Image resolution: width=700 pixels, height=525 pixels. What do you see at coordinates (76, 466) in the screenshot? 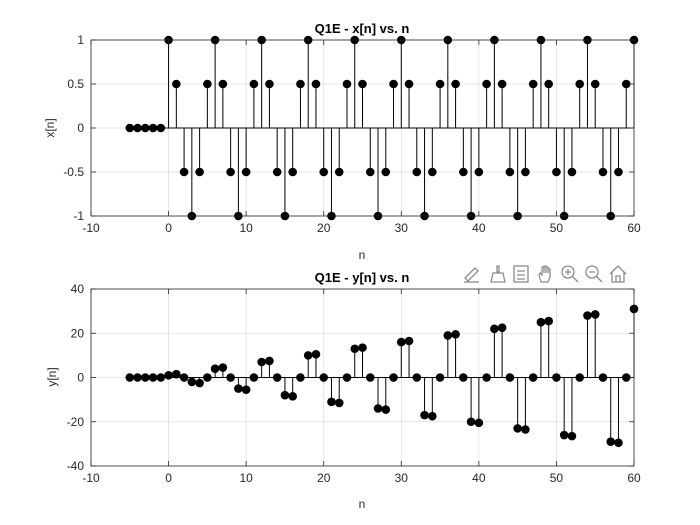
I see `y-tick-label: -40` at bounding box center [76, 466].